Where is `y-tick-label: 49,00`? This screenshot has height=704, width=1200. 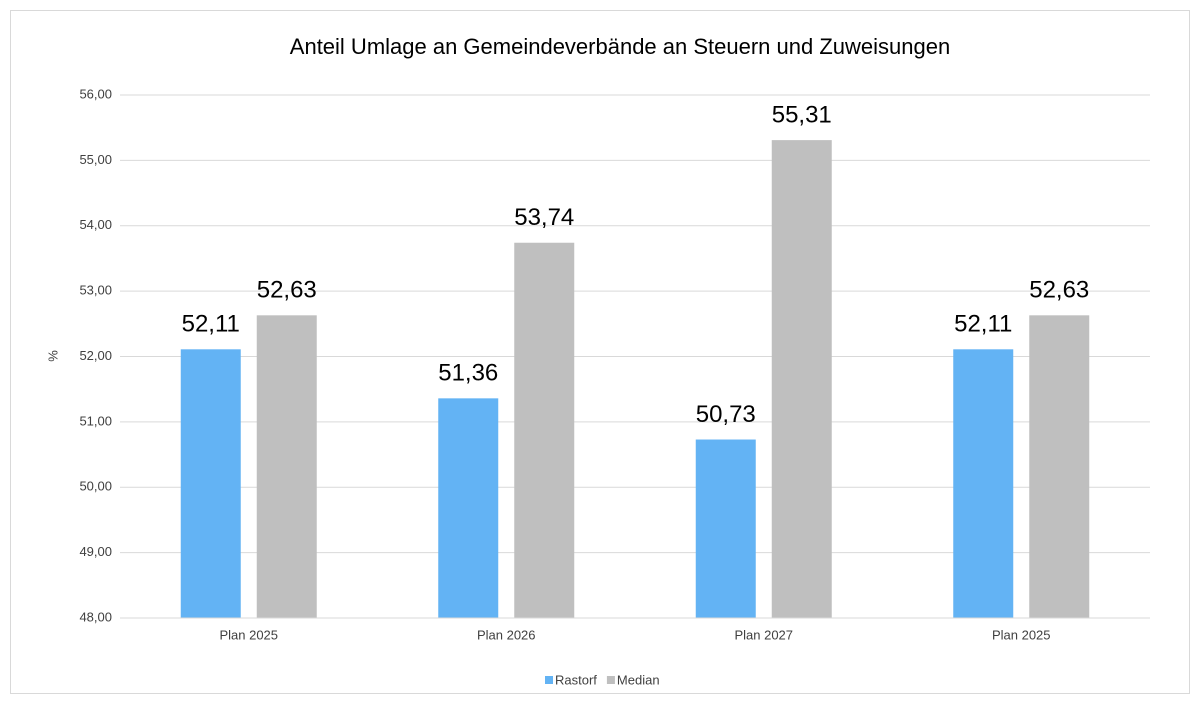 y-tick-label: 49,00 is located at coordinates (95, 551).